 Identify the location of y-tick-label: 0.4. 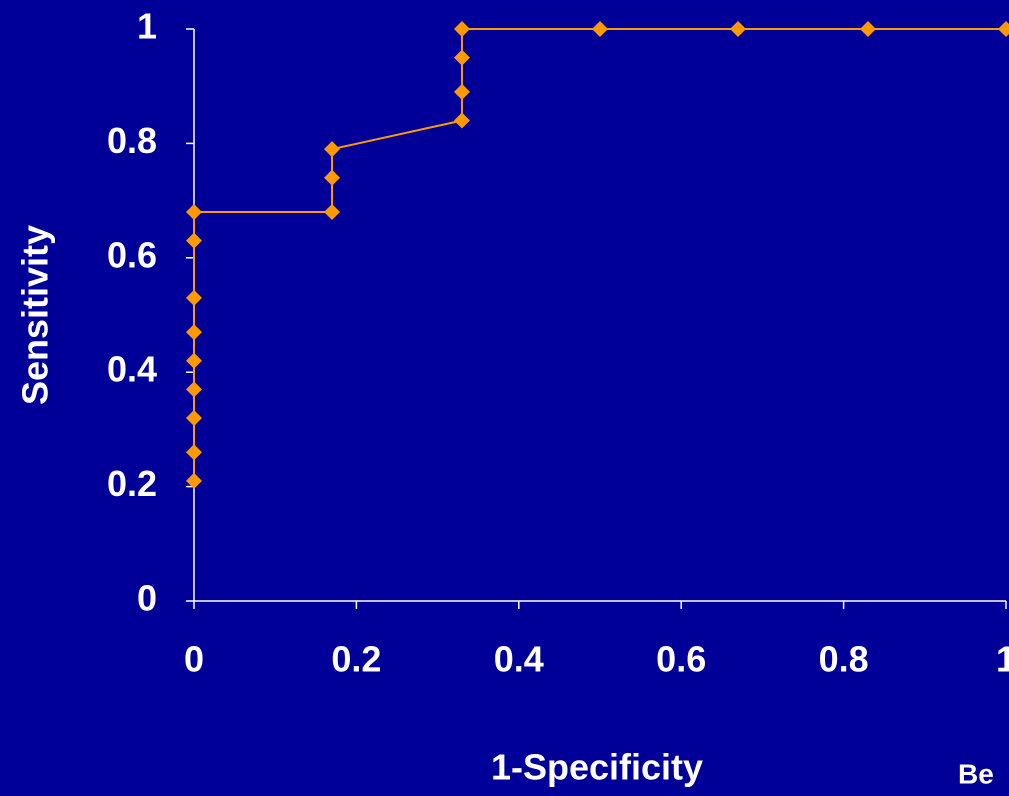
(132, 369).